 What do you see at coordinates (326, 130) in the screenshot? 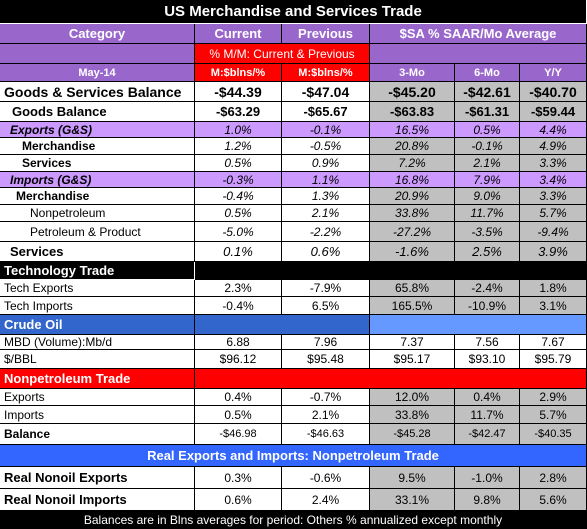
I see `row-value: -0.1%` at bounding box center [326, 130].